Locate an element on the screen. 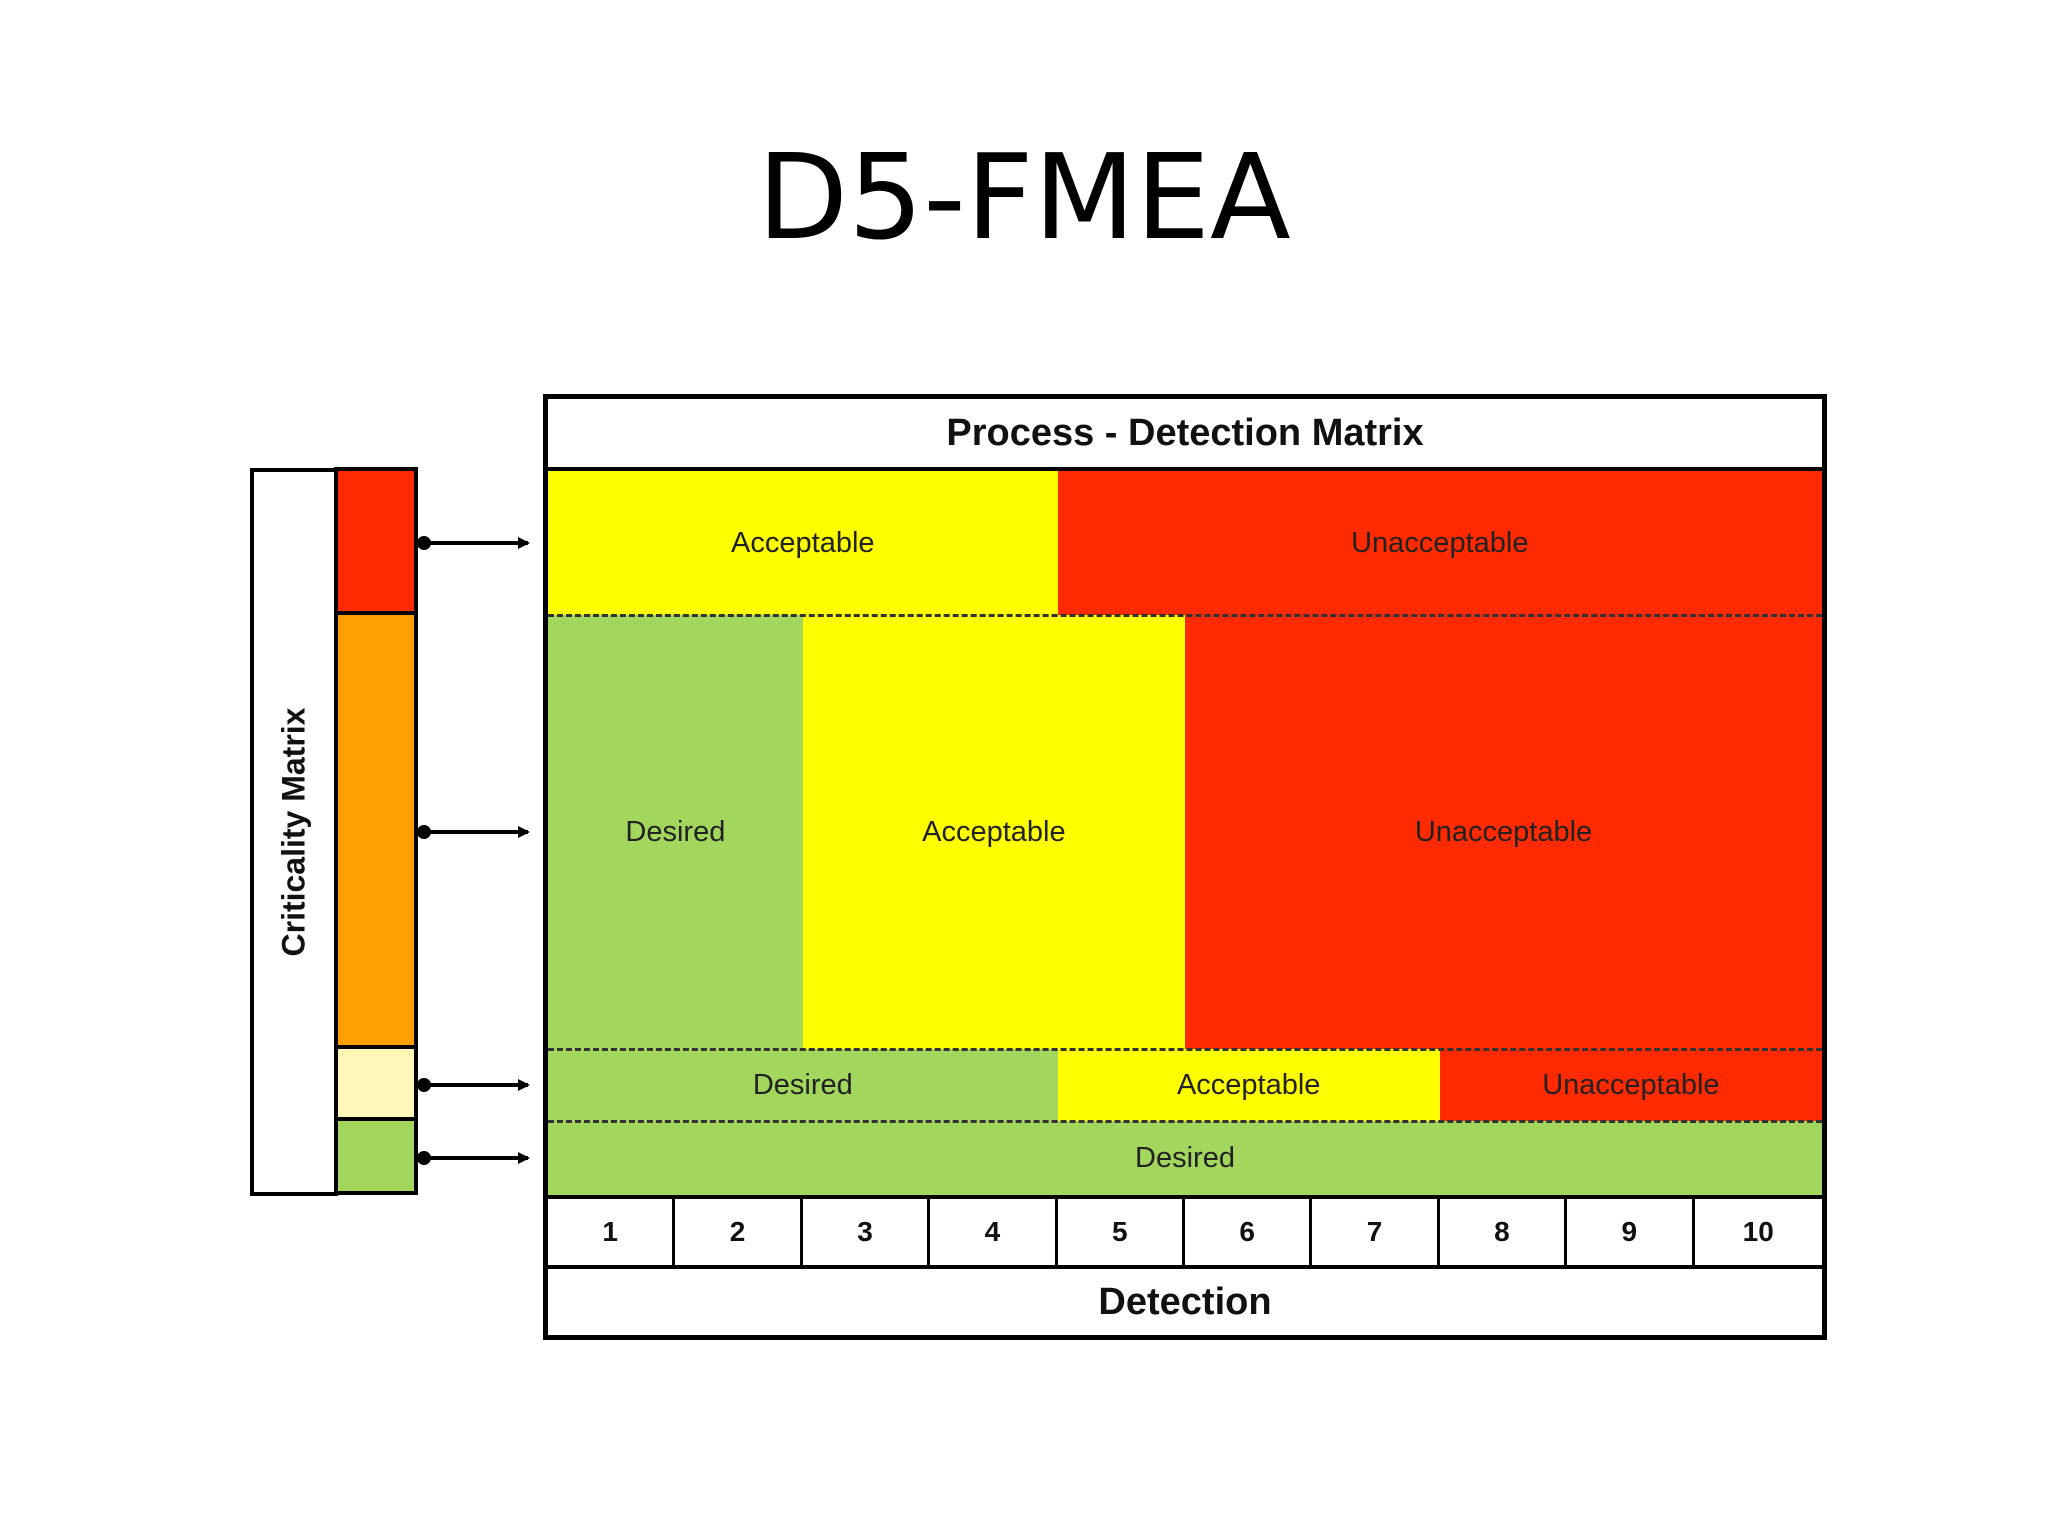 The height and width of the screenshot is (1536, 2048). detection-value: 3 is located at coordinates (867, 1232).